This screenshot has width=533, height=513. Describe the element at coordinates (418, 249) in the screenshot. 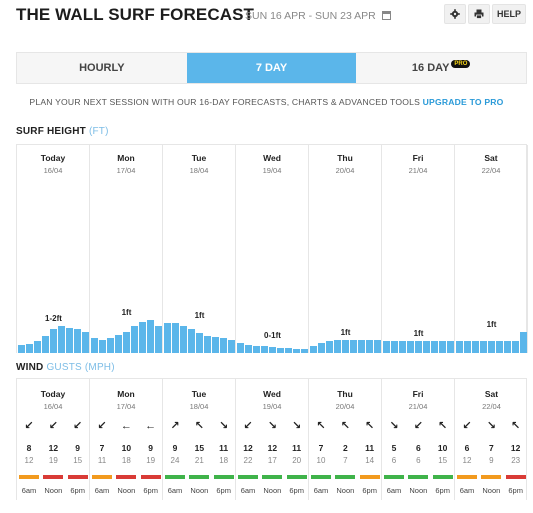

I see `surf-day-column: Fri 21/04` at that location.